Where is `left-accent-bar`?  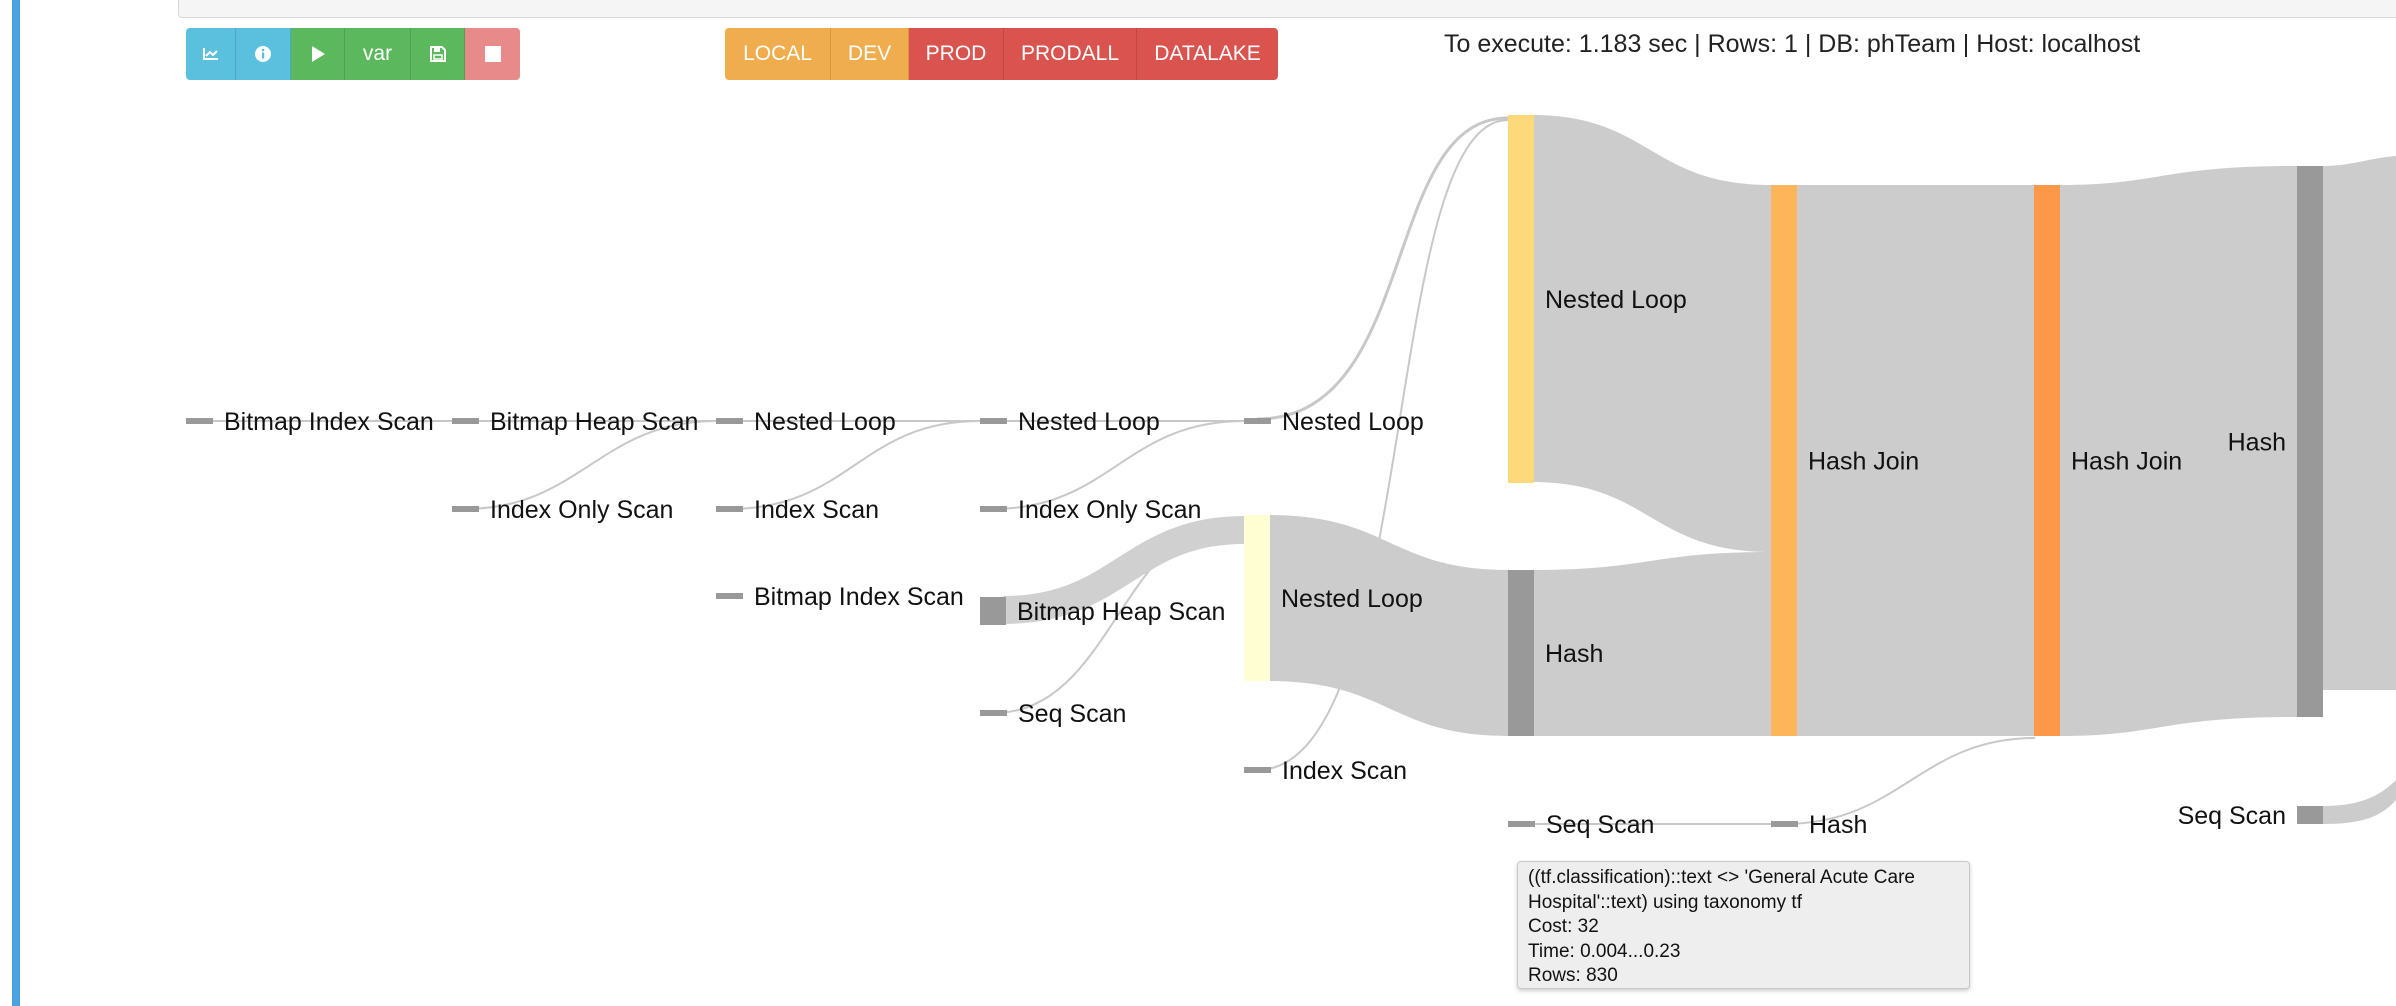
left-accent-bar is located at coordinates (16, 503).